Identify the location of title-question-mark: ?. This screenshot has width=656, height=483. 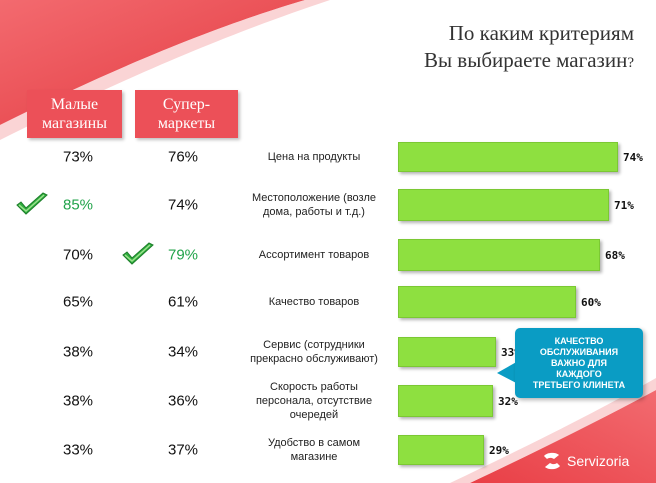
(630, 63).